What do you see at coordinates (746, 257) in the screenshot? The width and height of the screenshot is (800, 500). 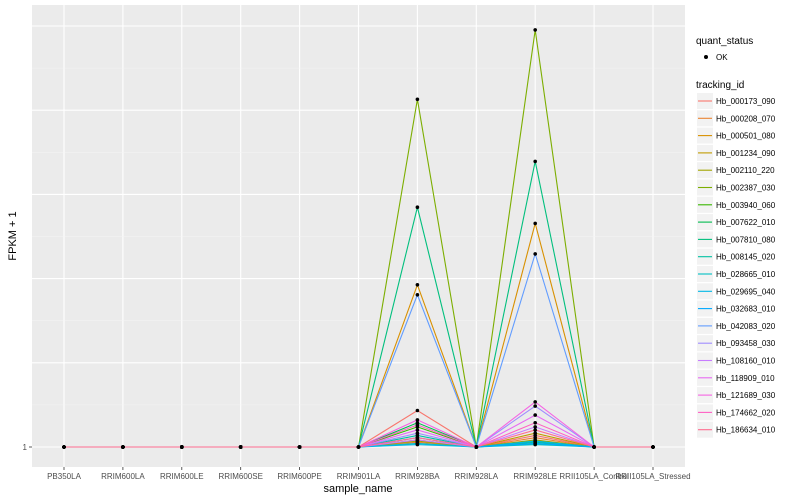 I see `legend-item-label: Hb_008145_020` at bounding box center [746, 257].